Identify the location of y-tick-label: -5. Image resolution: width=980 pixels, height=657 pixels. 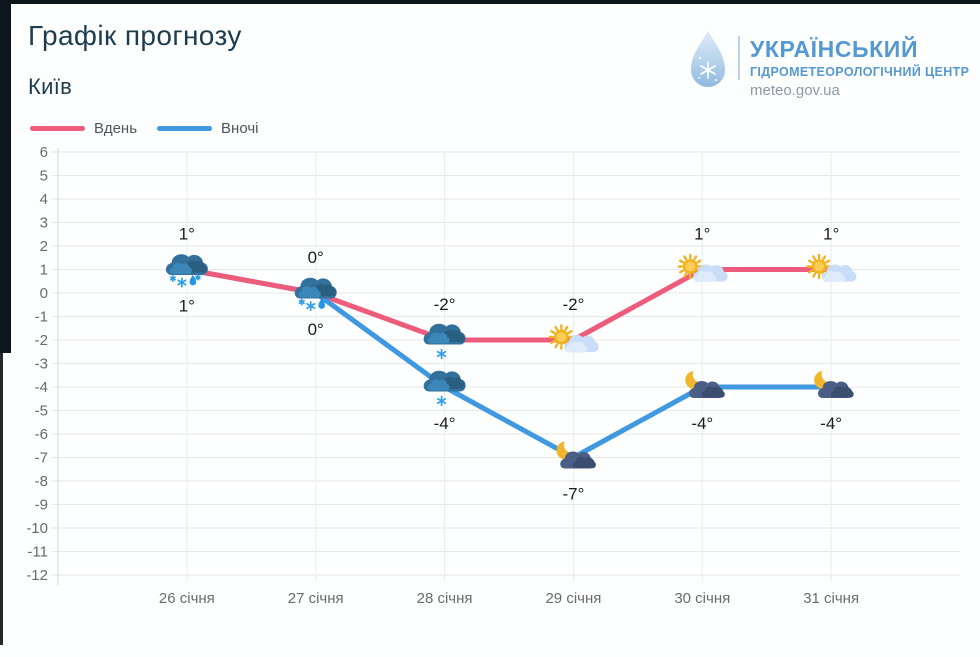
(41, 411).